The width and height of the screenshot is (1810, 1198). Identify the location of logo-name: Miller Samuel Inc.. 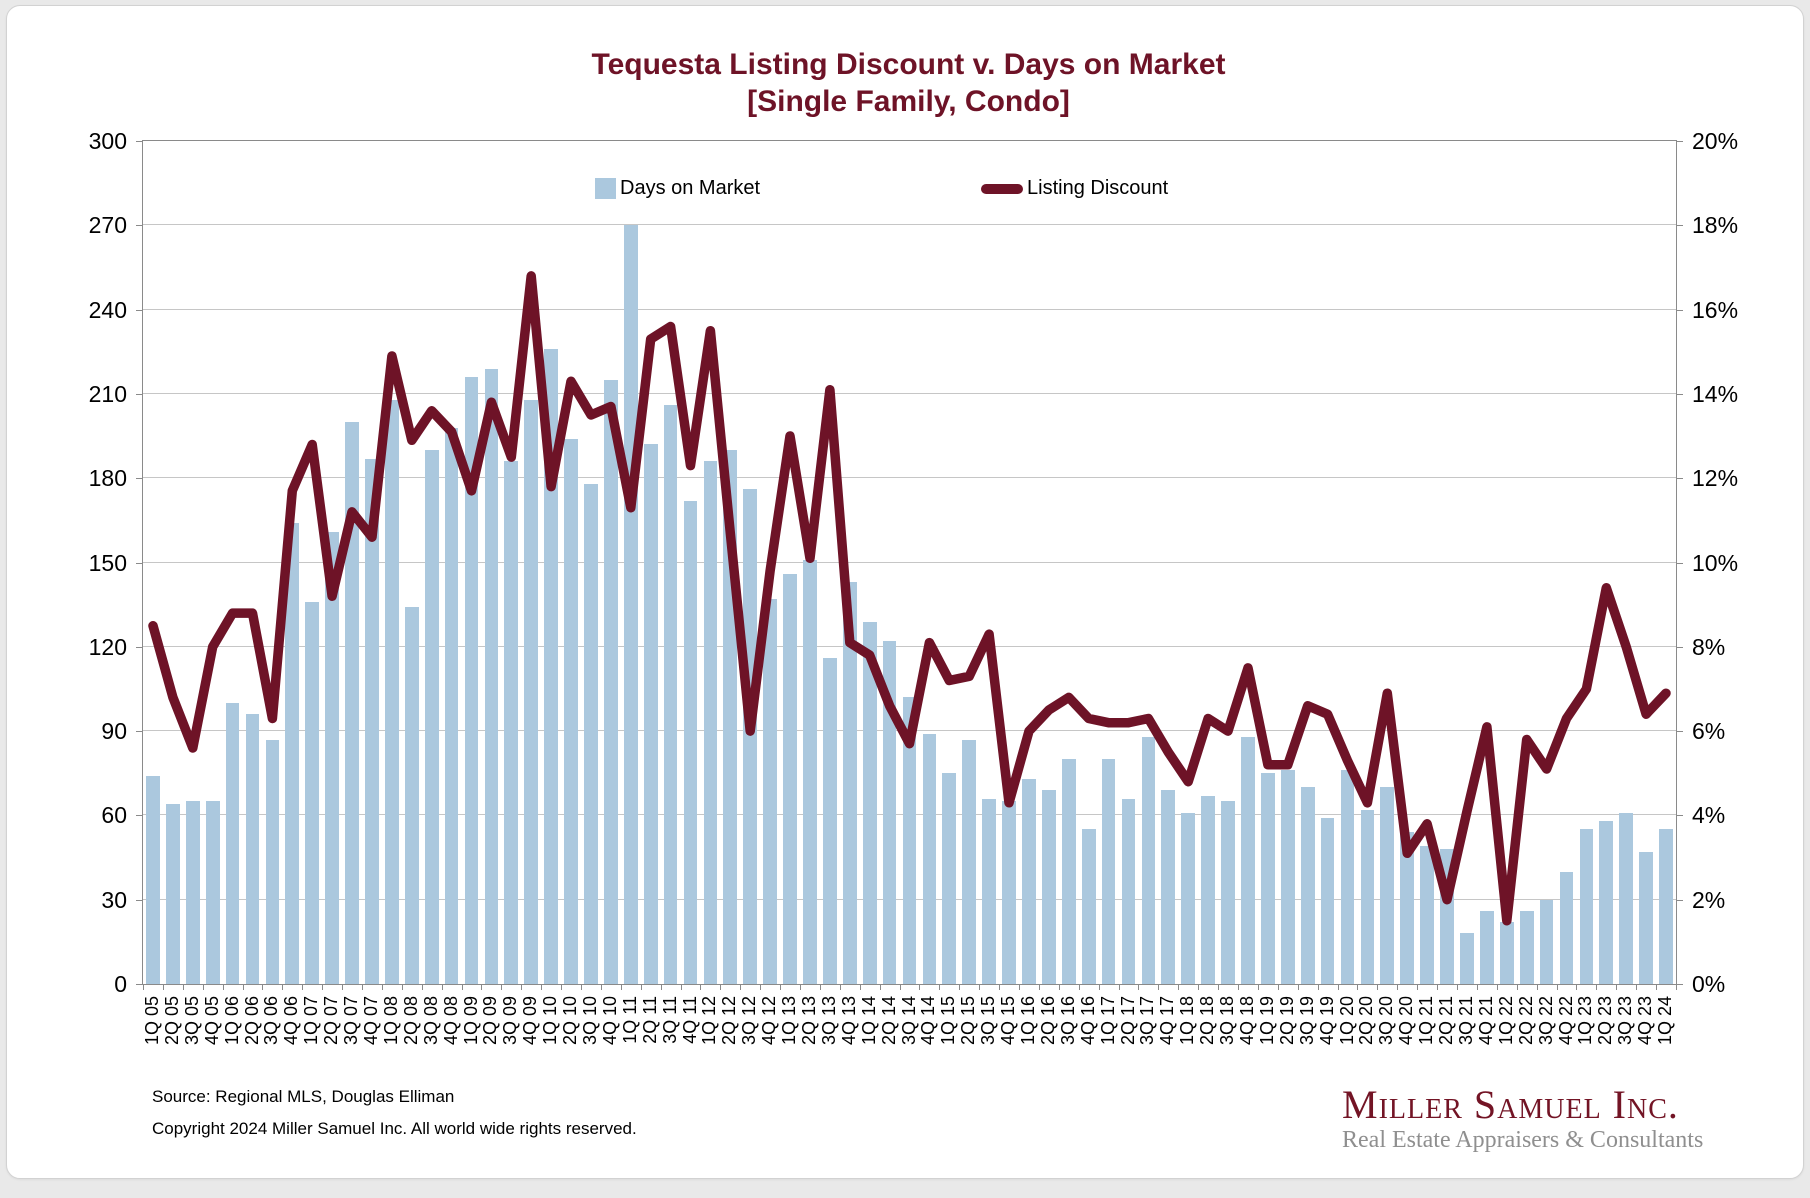
(1510, 1104).